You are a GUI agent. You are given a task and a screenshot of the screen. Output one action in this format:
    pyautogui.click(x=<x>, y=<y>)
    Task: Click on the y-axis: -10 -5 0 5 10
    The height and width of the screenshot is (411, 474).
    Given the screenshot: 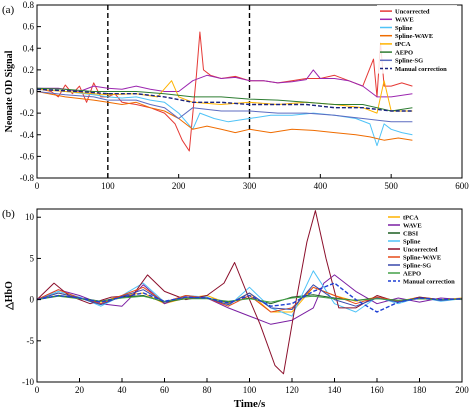 What is the action you would take?
    pyautogui.click(x=31, y=299)
    